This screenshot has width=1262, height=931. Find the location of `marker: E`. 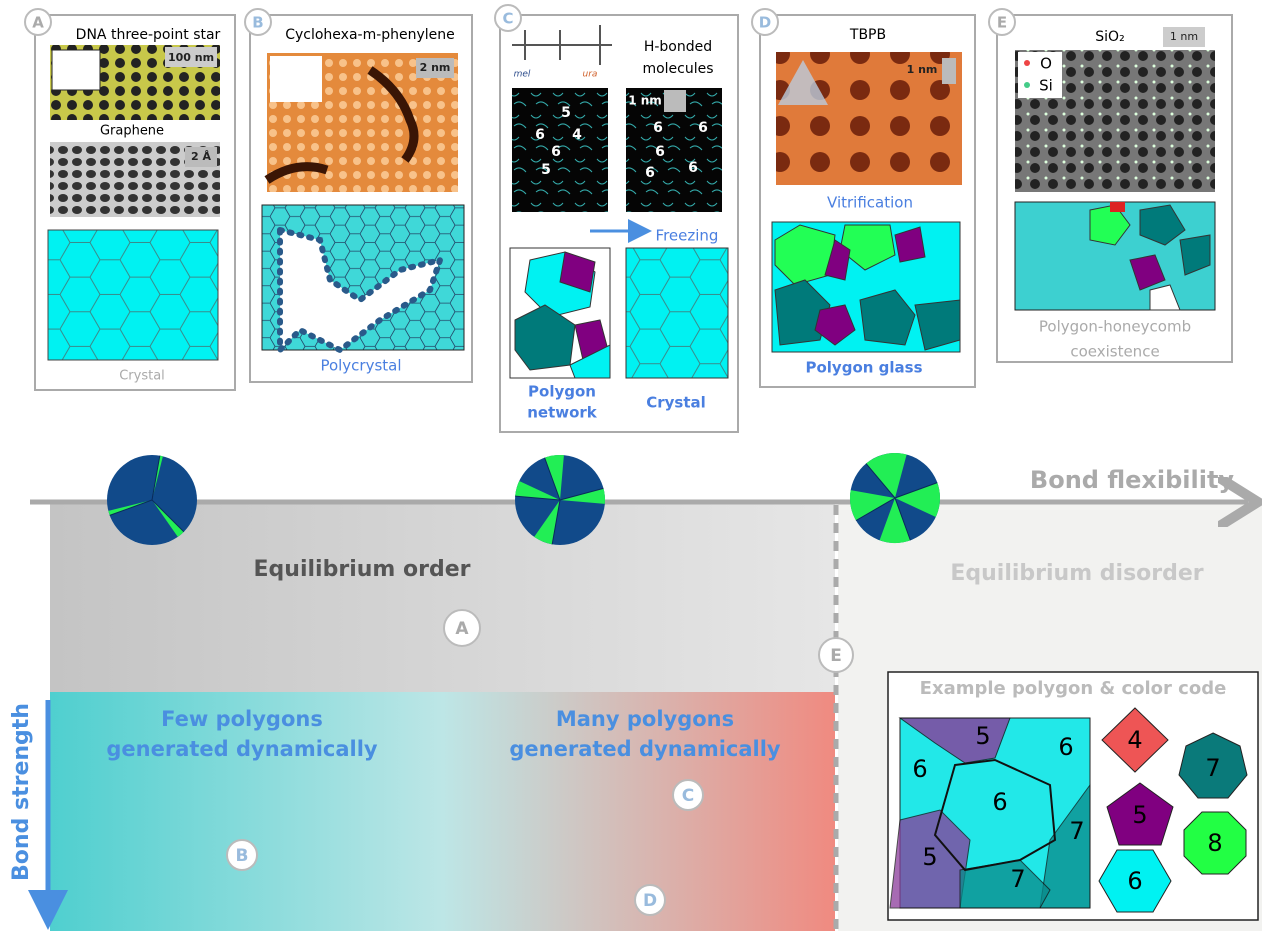

marker: E is located at coordinates (836, 655).